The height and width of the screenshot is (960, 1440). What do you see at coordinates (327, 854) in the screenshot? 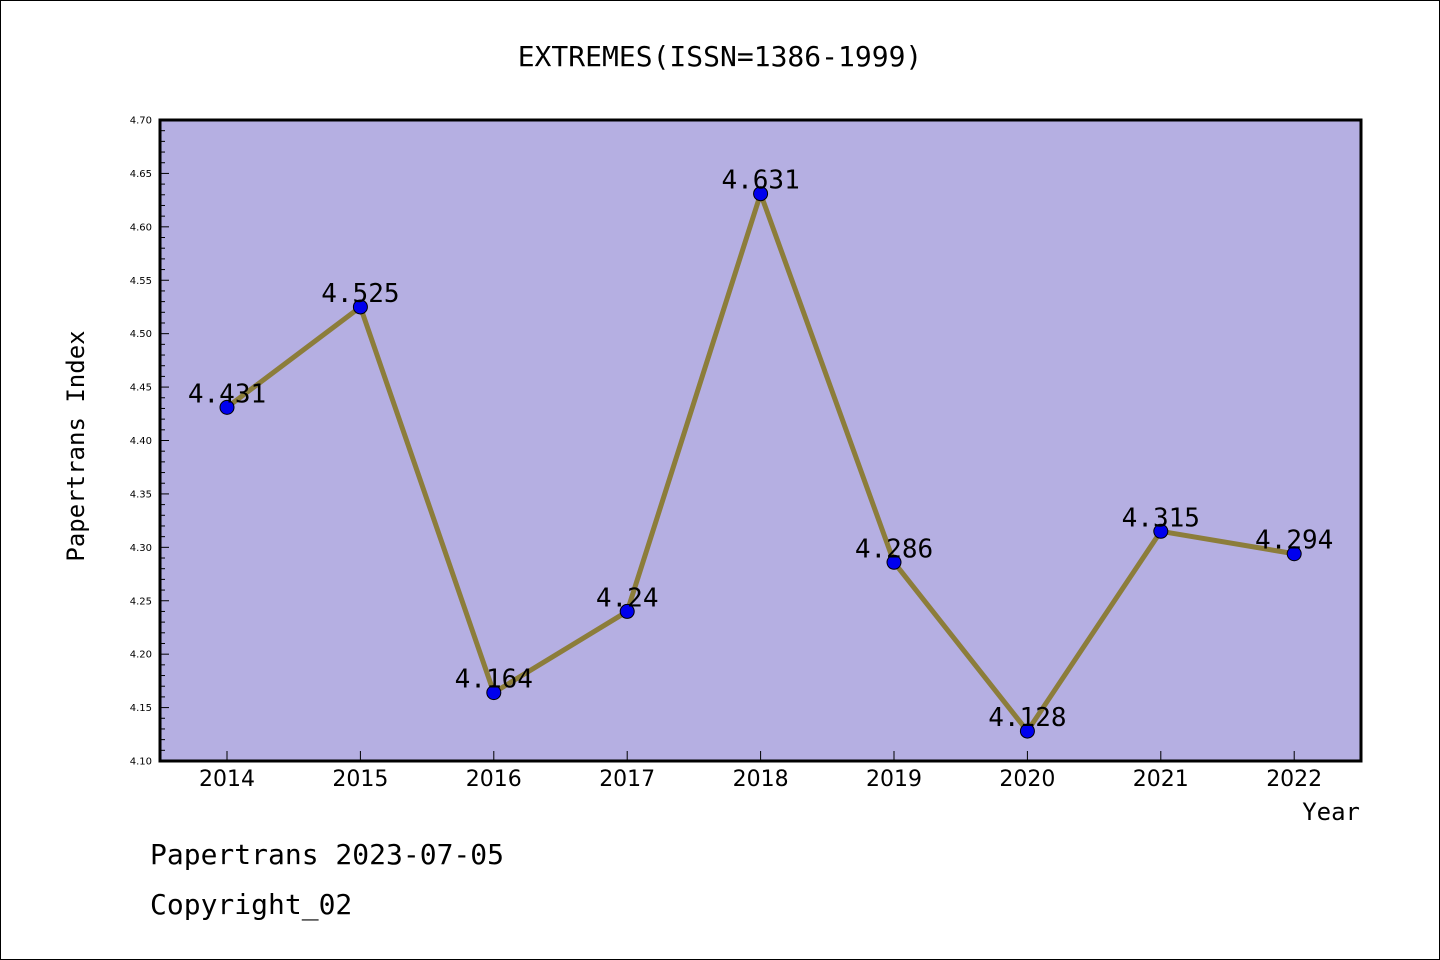
I see `footer-date: Papertrans 2023-07-05` at bounding box center [327, 854].